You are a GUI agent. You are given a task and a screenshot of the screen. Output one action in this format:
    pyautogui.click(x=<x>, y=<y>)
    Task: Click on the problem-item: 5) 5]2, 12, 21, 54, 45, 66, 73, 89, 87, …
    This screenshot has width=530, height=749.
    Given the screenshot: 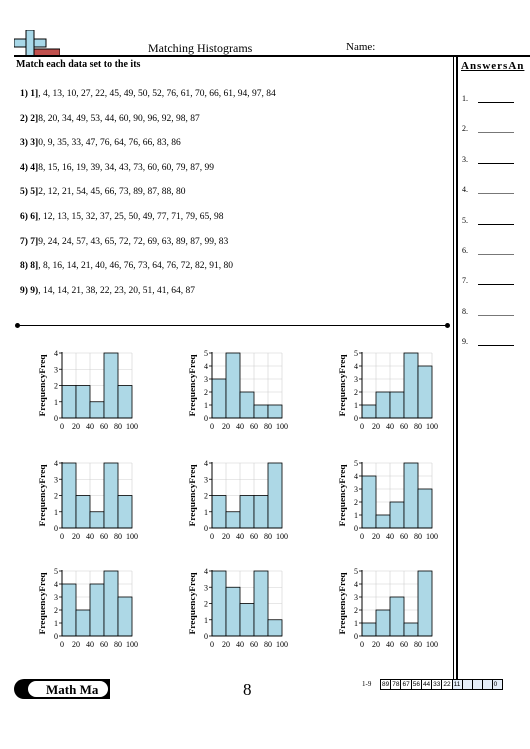 What is the action you would take?
    pyautogui.click(x=102, y=192)
    